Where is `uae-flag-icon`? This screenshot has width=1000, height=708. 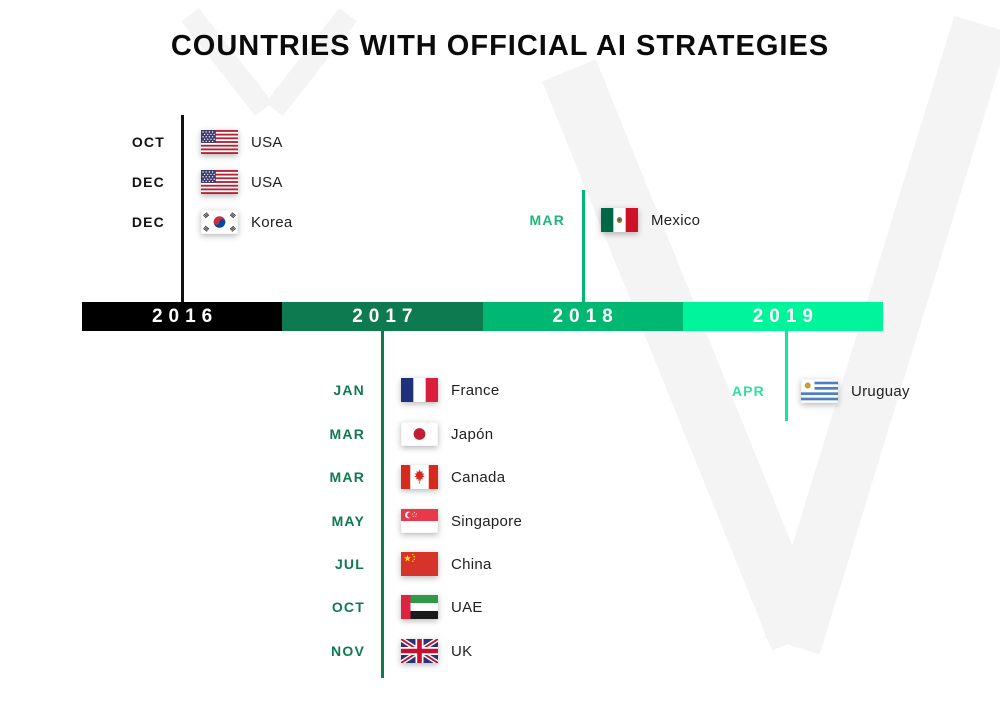
uae-flag-icon is located at coordinates (419, 607).